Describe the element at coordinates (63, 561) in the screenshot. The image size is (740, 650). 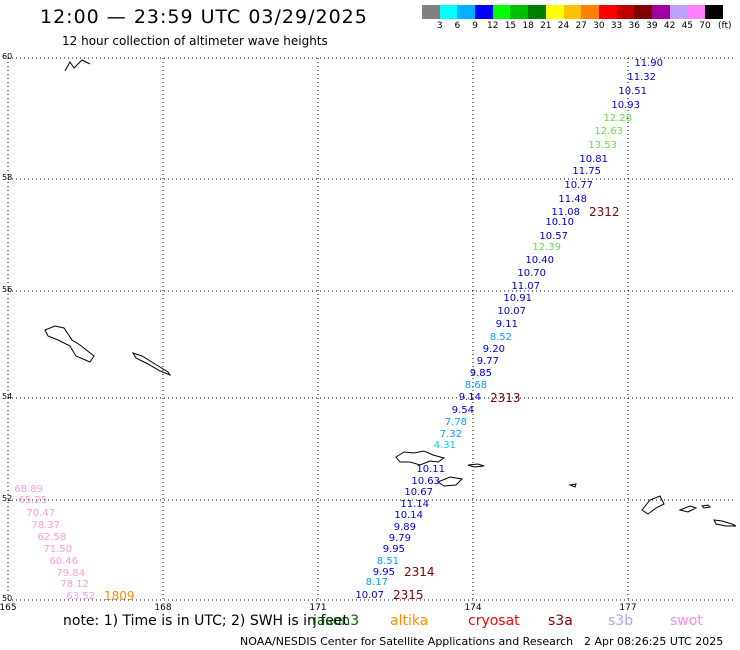
I see `swot-wave-height-value: 60.46` at that location.